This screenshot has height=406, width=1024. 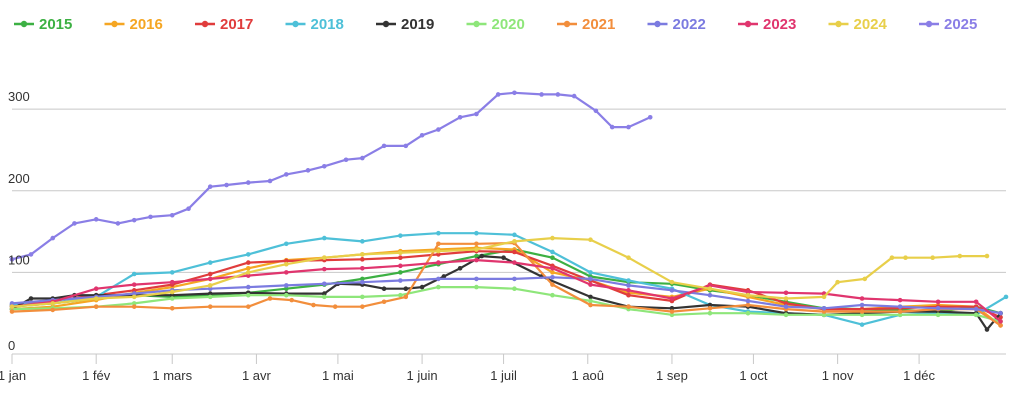 What do you see at coordinates (13, 375) in the screenshot?
I see `x-tick-label: 1 jan` at bounding box center [13, 375].